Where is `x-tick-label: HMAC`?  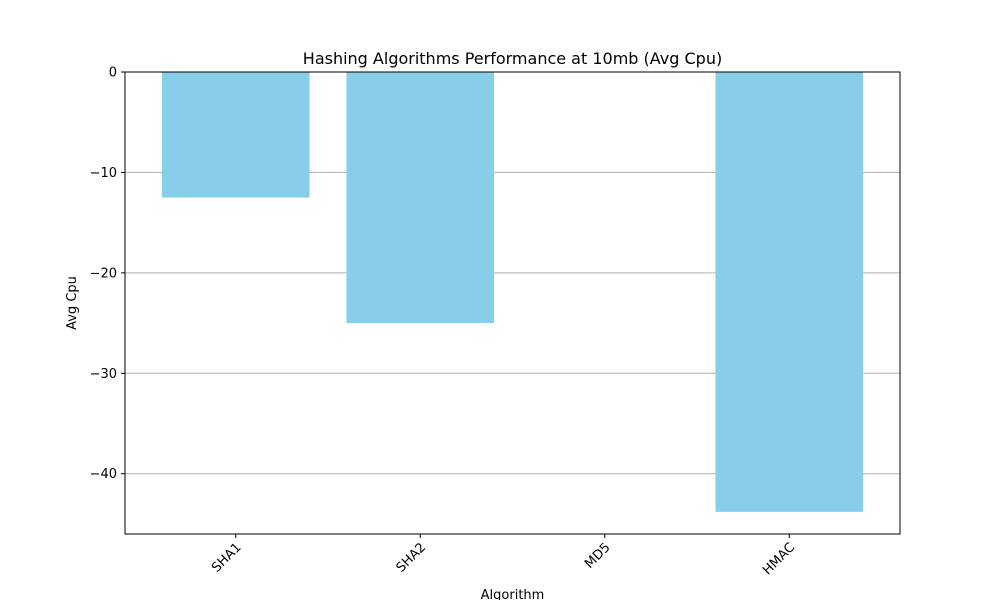 x-tick-label: HMAC is located at coordinates (779, 559).